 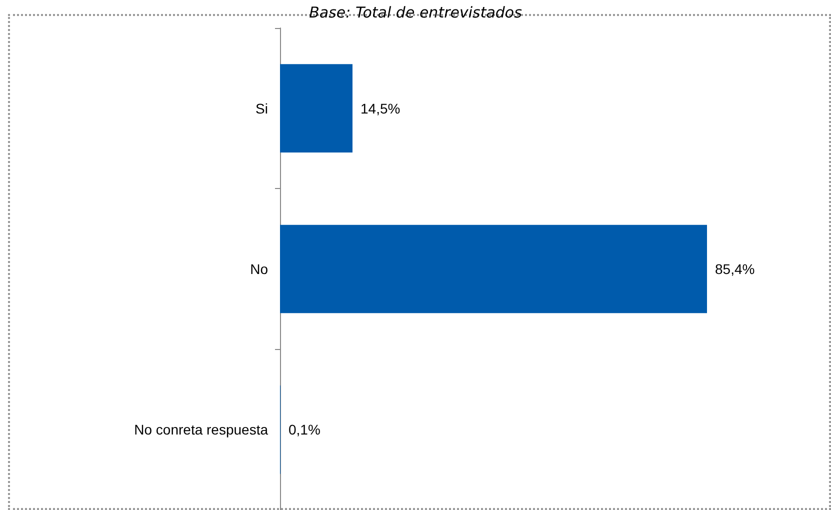 I want to click on chart-title: Base: Total de entrevistados, so click(x=415, y=13).